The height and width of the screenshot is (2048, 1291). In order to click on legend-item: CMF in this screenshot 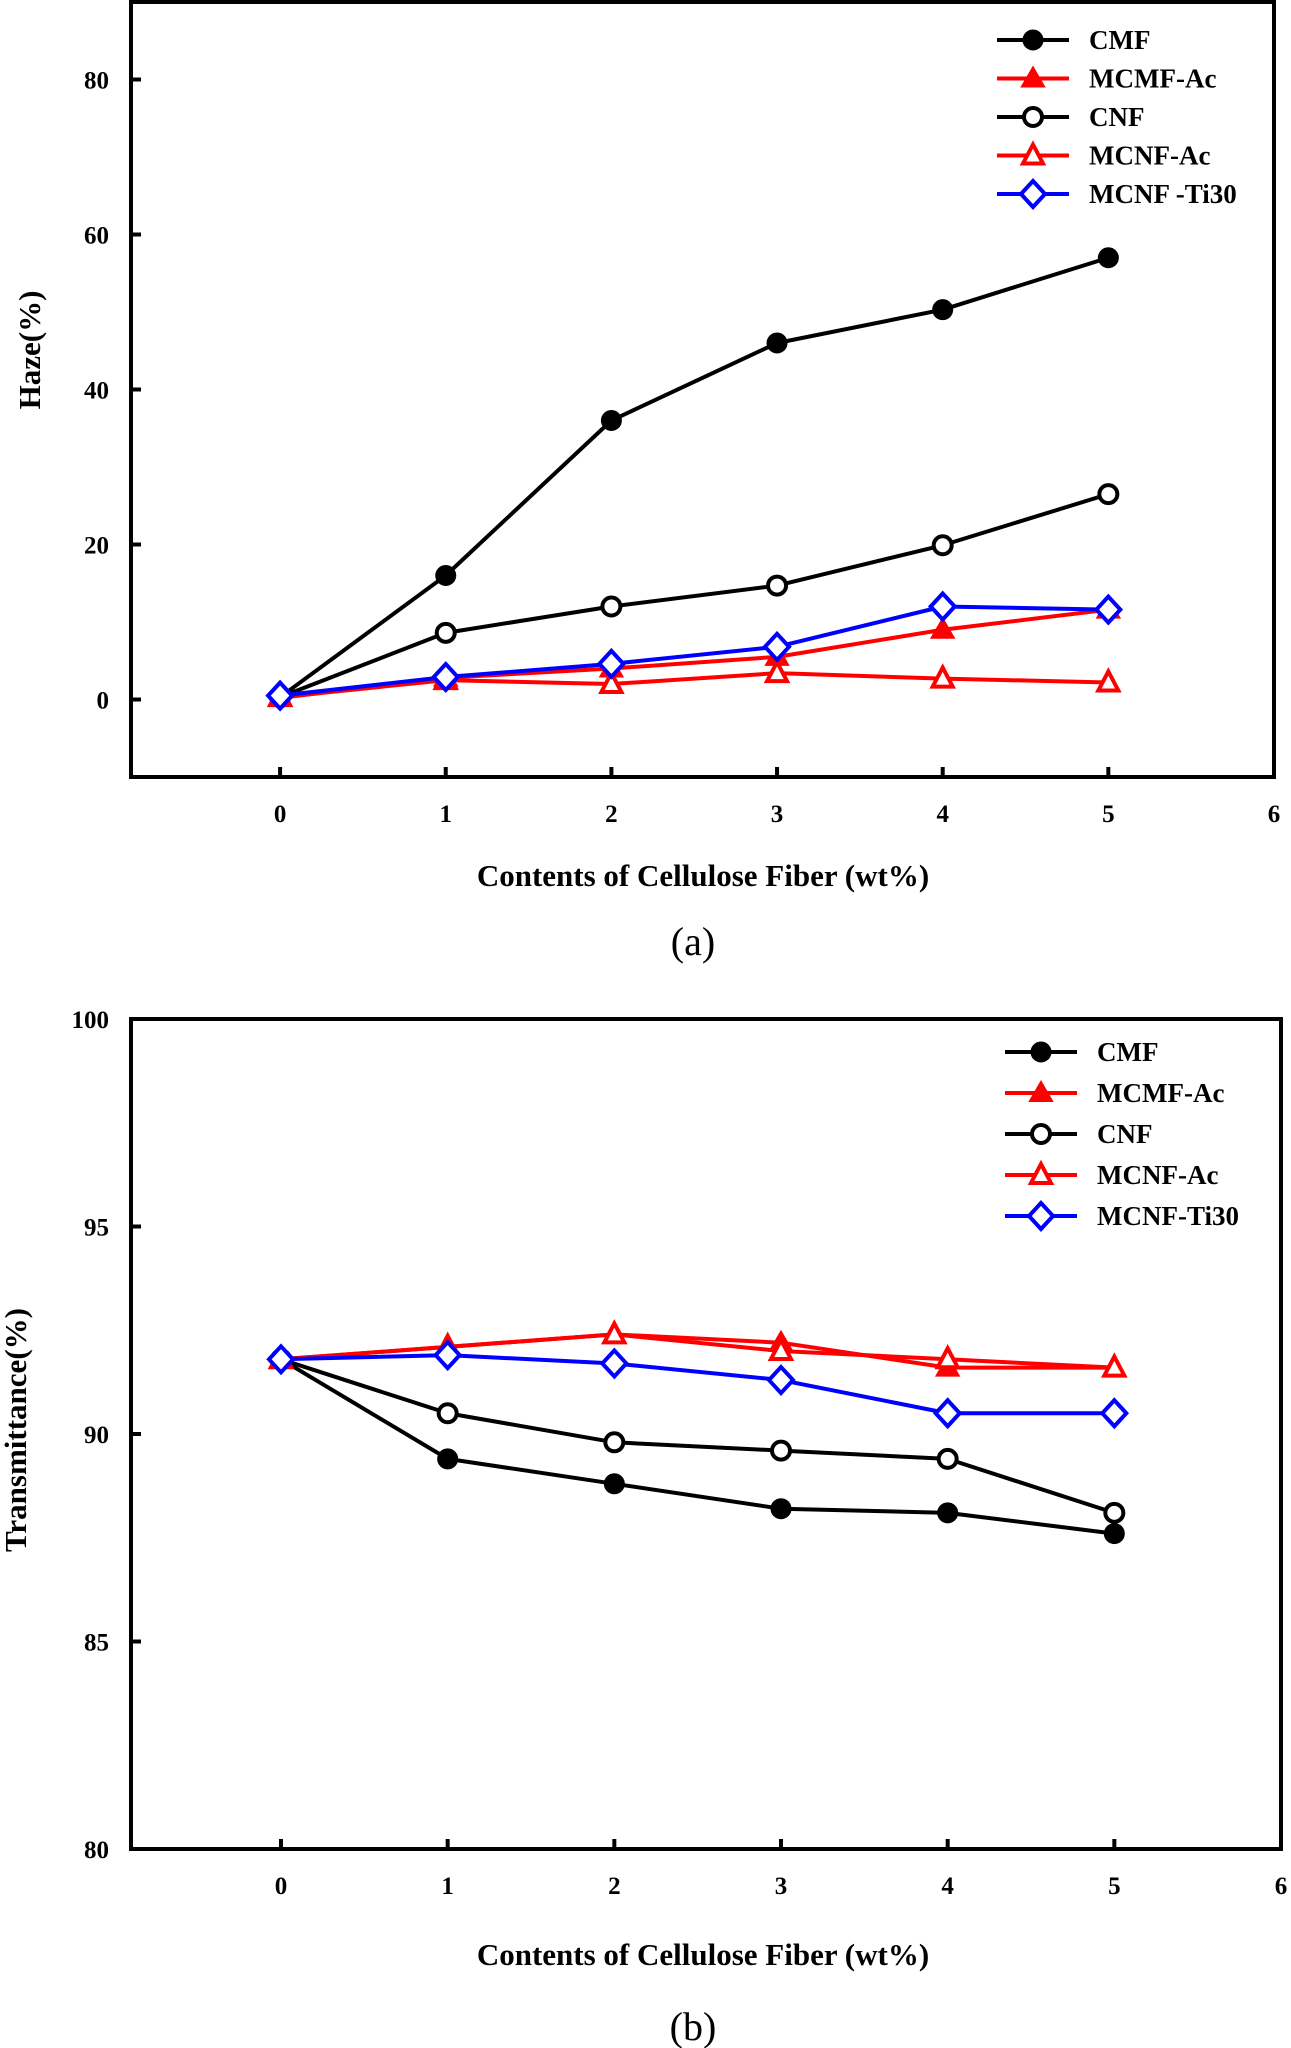, I will do `click(1073, 40)`.